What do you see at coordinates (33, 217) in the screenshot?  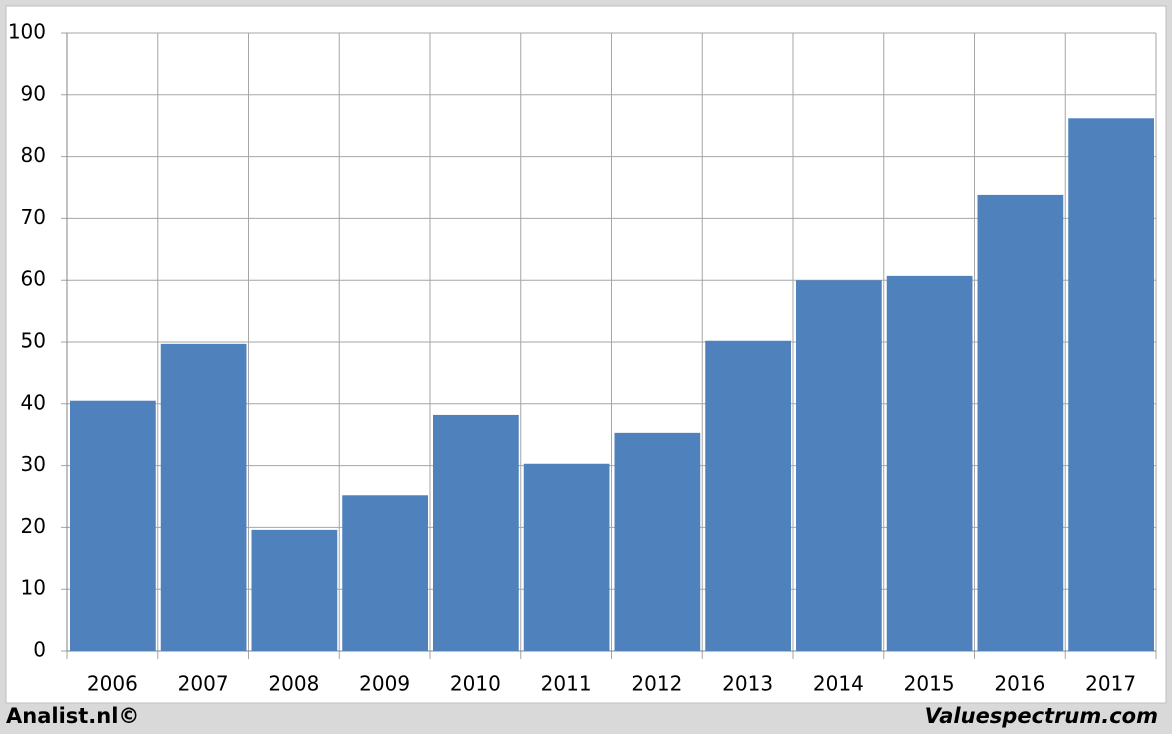 I see `y-tick-label: 70` at bounding box center [33, 217].